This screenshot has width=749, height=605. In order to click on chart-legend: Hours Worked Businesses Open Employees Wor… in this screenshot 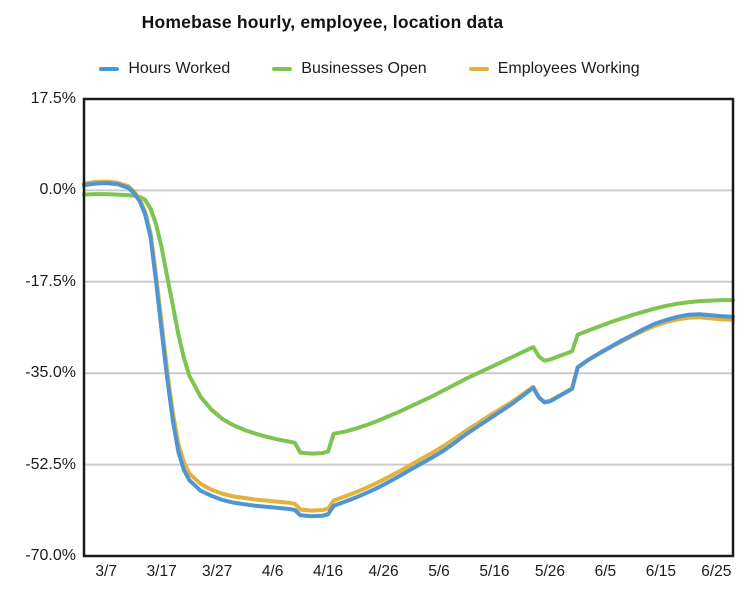, I will do `click(369, 69)`.